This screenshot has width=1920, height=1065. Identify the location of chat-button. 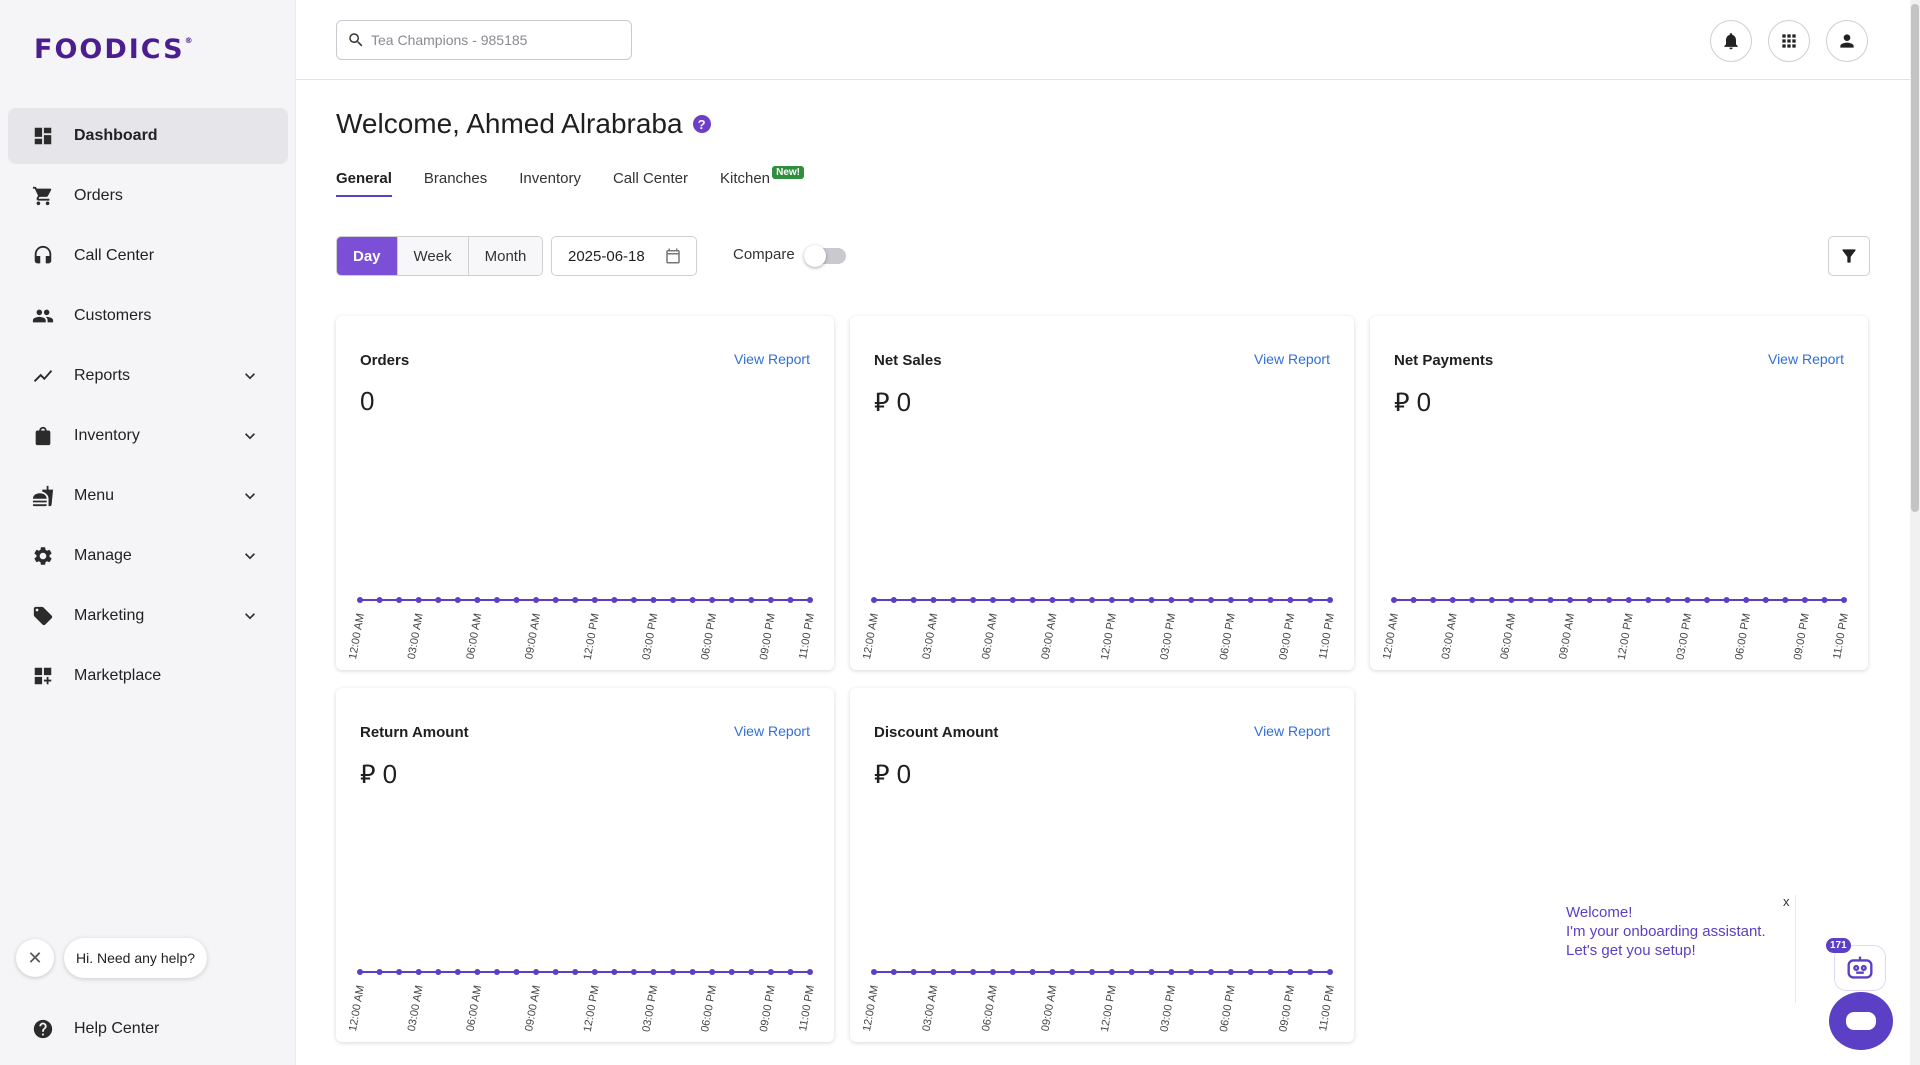
(1861, 1021).